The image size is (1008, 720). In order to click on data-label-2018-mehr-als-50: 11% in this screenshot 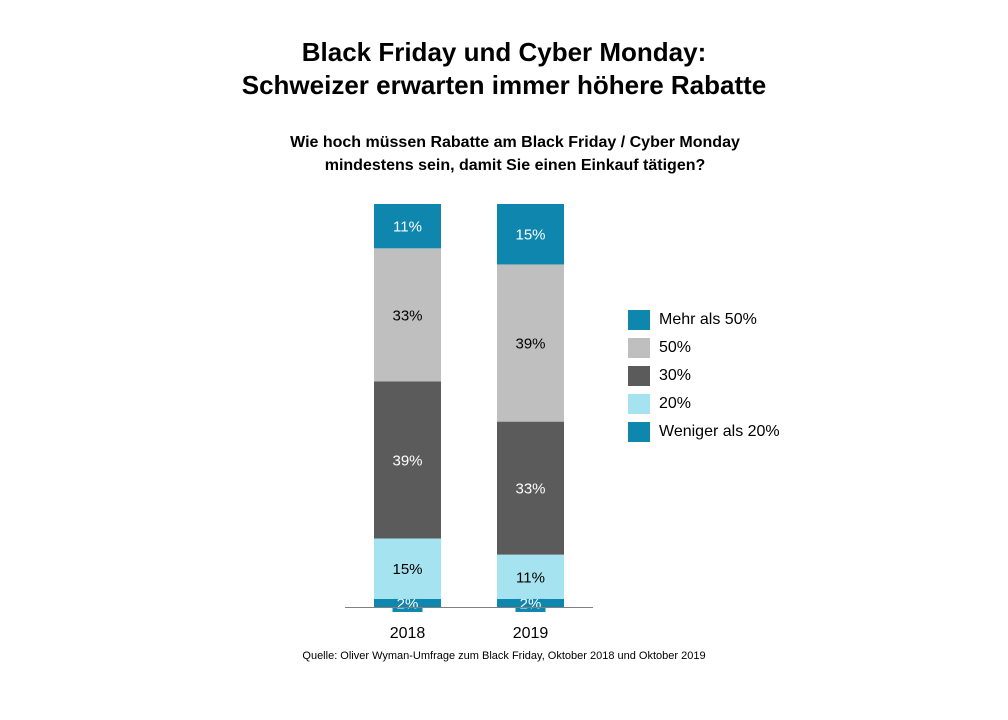, I will do `click(407, 227)`.